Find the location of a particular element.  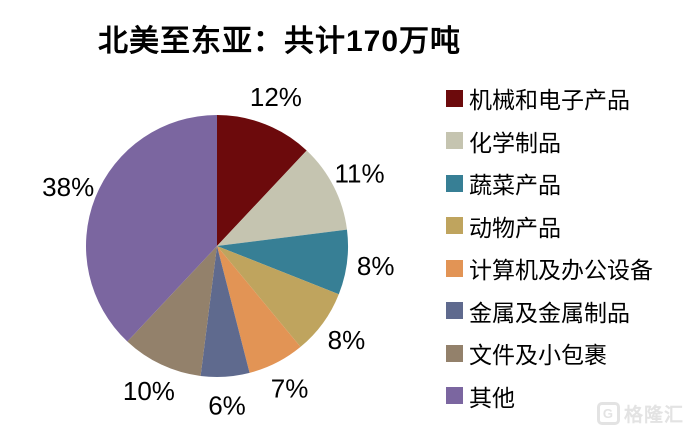

chart-title: 北美至东亚：共计170万吨 is located at coordinates (280, 41).